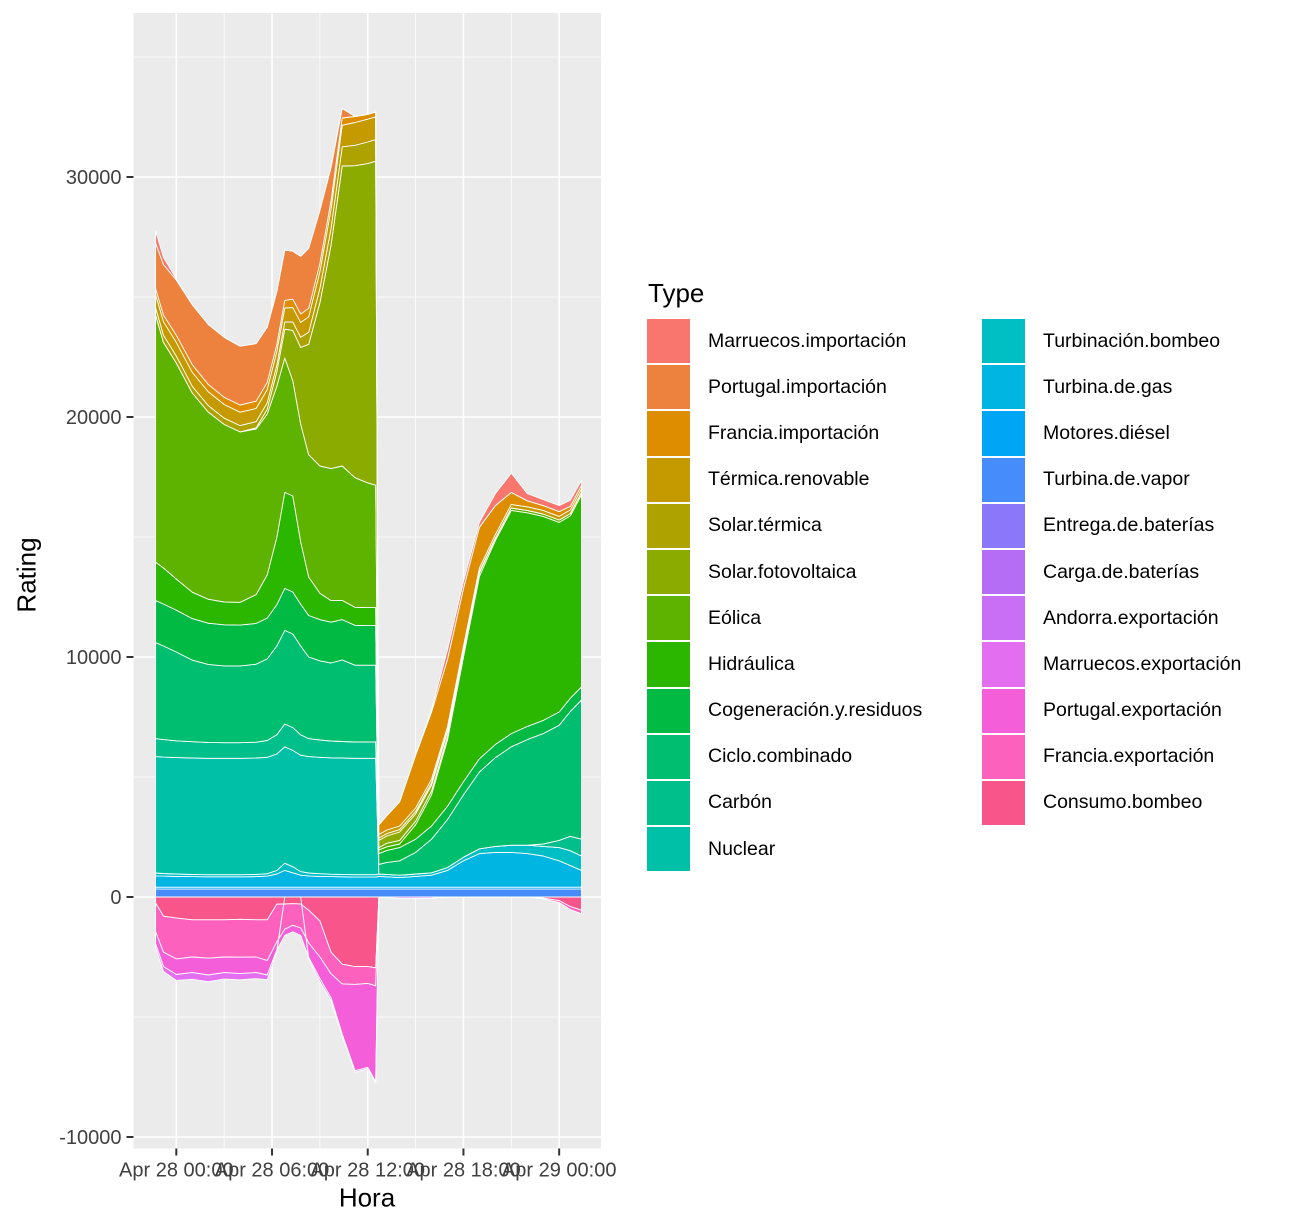  I want to click on legend-item: Marruecos.importación, so click(784, 341).